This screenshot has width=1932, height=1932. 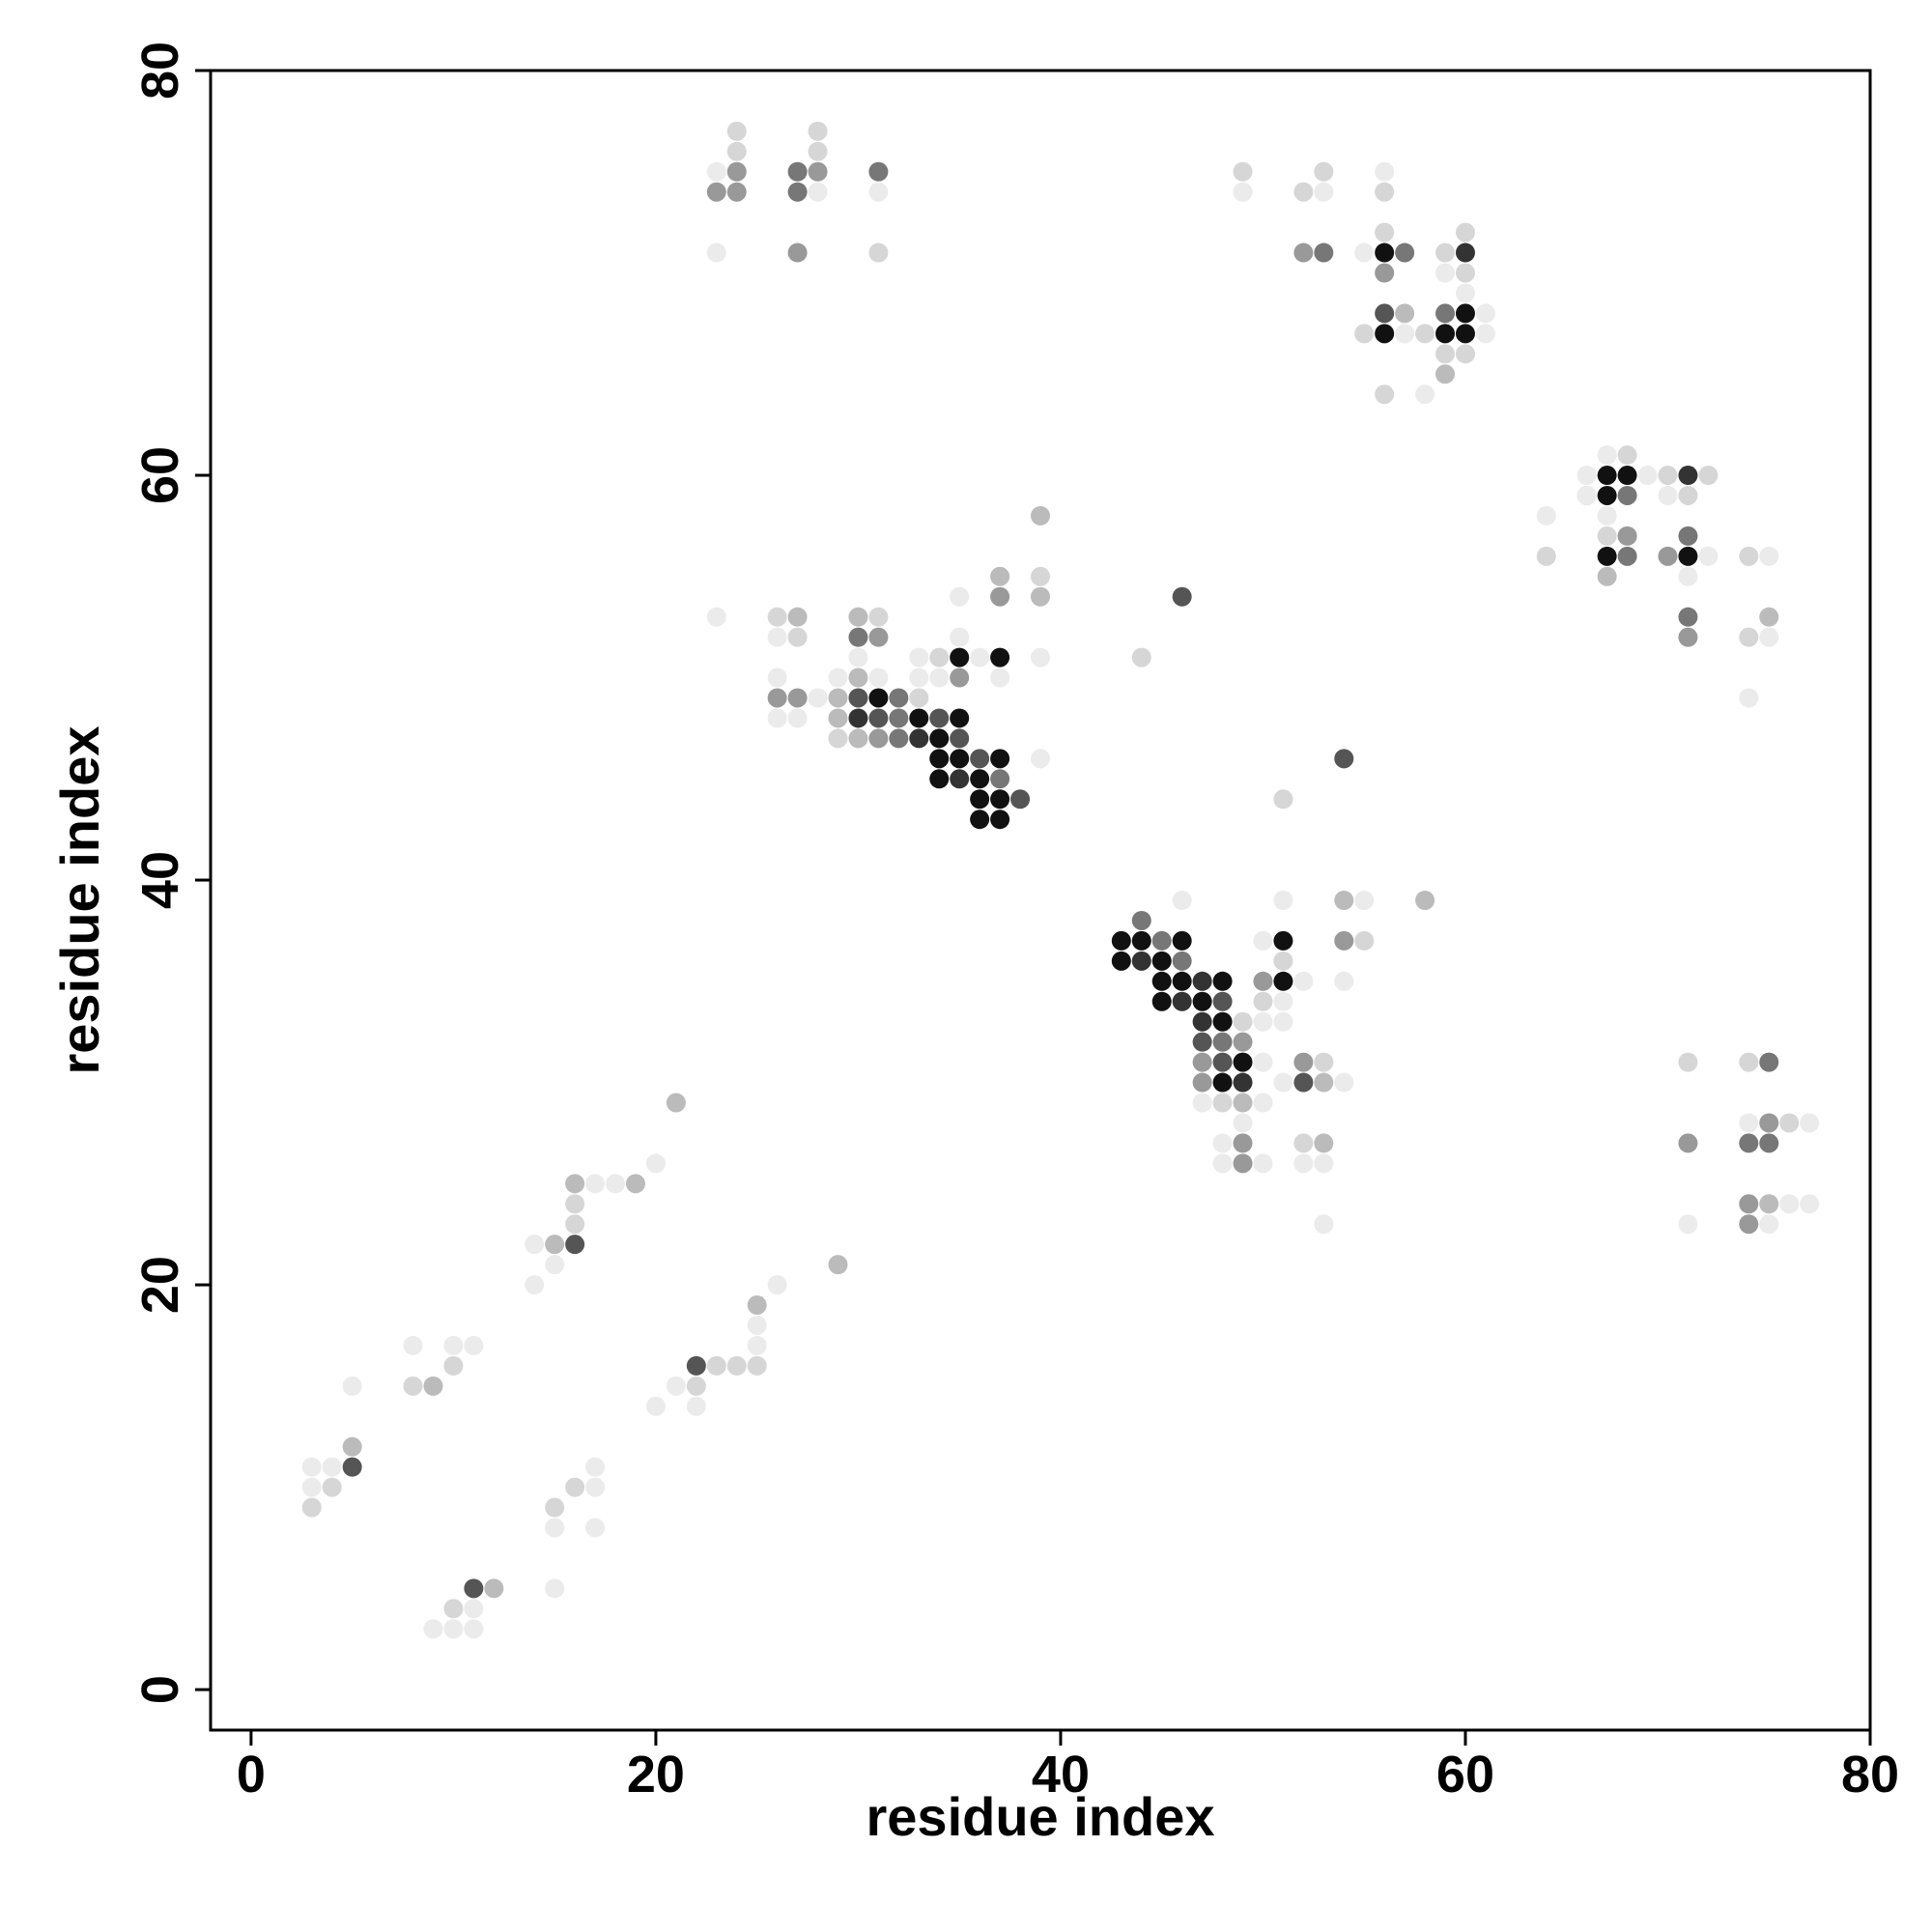 I want to click on x-tick-label: 20, so click(x=656, y=1775).